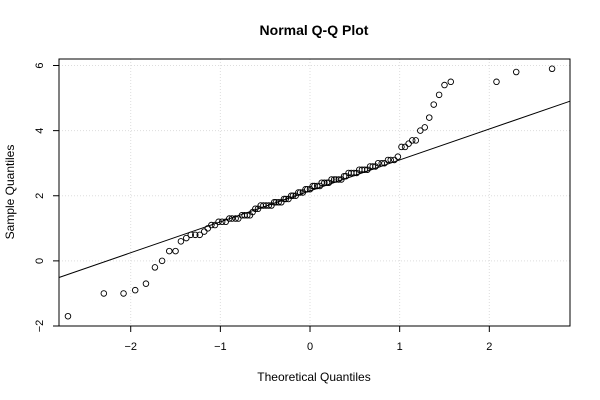 The height and width of the screenshot is (400, 600). What do you see at coordinates (40, 261) in the screenshot?
I see `y-tick-label: 0` at bounding box center [40, 261].